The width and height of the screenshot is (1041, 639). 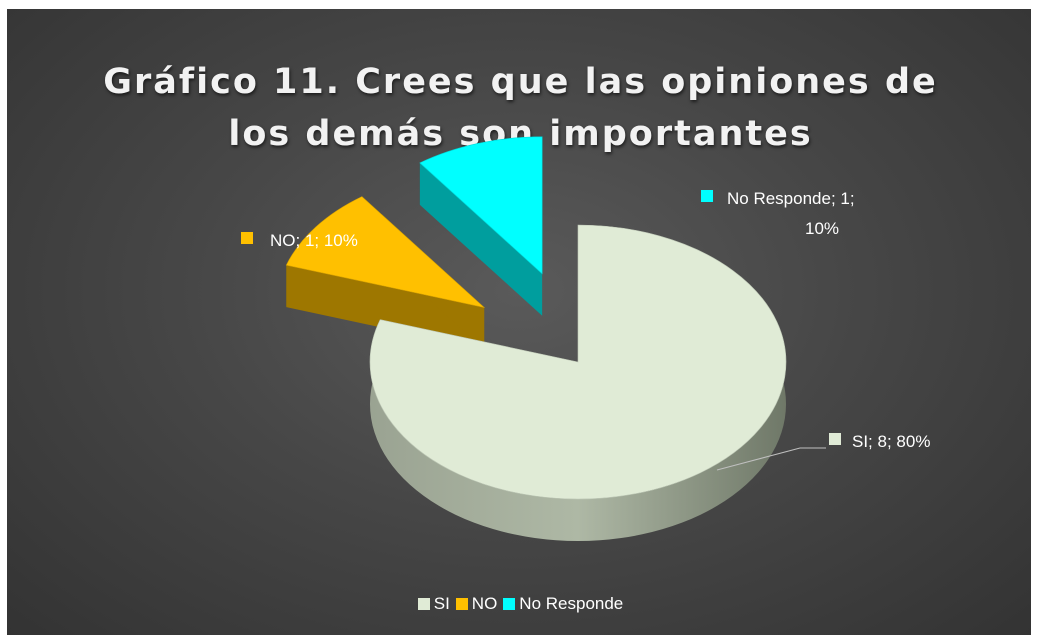 I want to click on data-label-si: SI; 8; 80%, so click(x=879, y=441).